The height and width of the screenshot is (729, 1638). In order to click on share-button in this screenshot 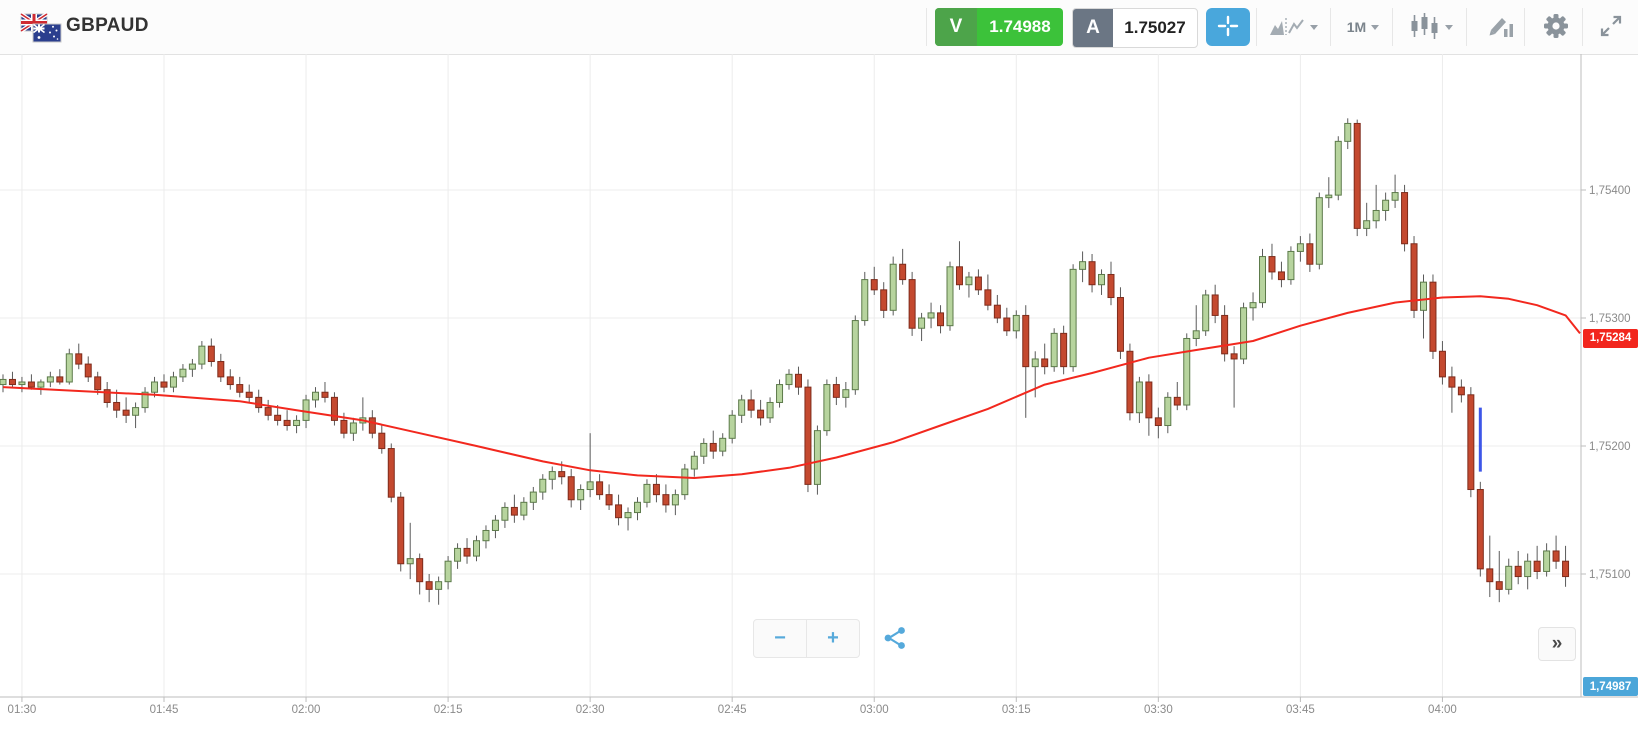, I will do `click(893, 639)`.